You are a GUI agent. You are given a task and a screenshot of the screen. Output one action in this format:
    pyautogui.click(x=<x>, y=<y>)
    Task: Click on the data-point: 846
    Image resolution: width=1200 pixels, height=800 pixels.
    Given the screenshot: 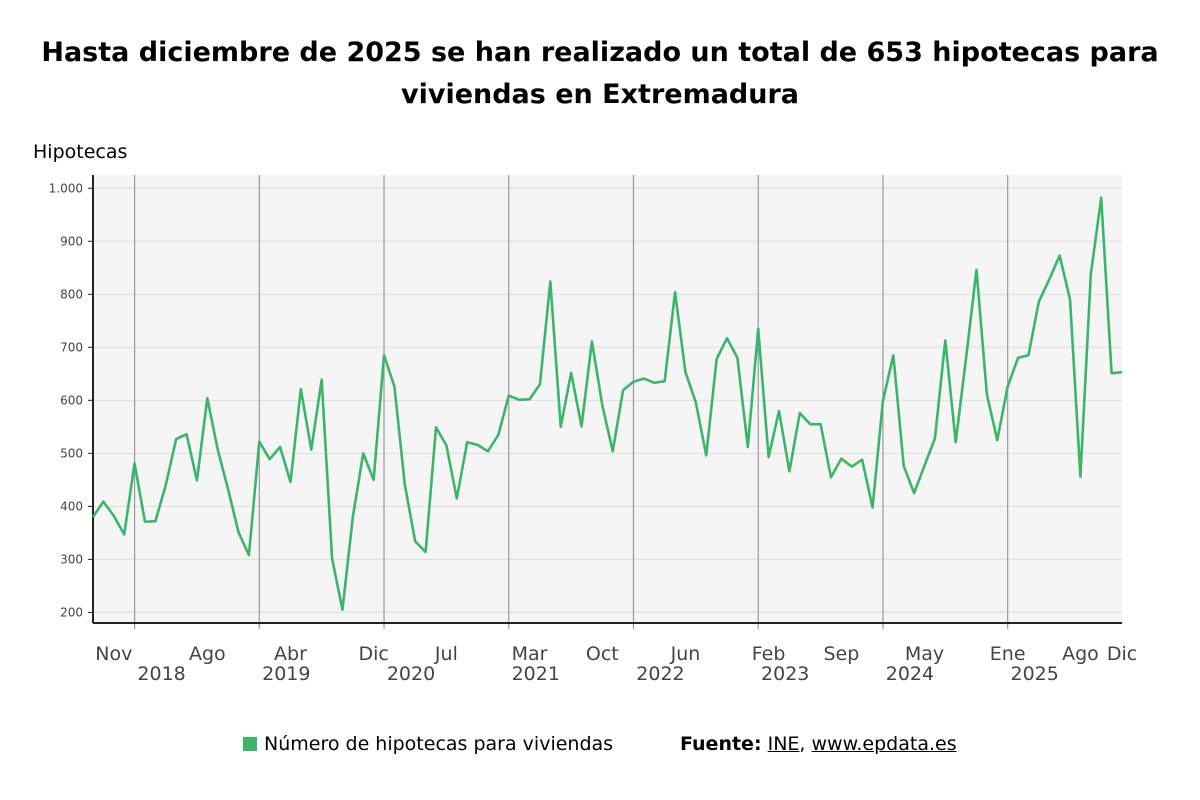 What is the action you would take?
    pyautogui.click(x=976, y=270)
    